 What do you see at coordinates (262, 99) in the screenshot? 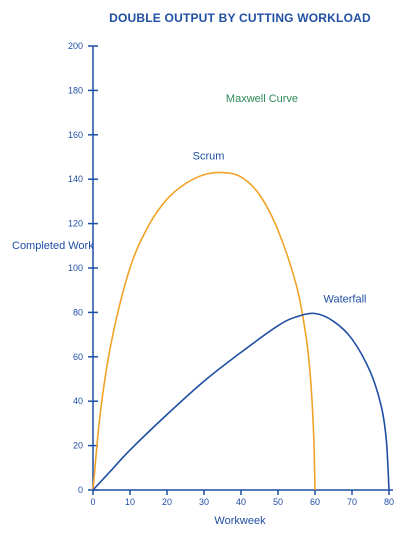
I see `maxwell-curve-annotation: Maxwell Curve` at bounding box center [262, 99].